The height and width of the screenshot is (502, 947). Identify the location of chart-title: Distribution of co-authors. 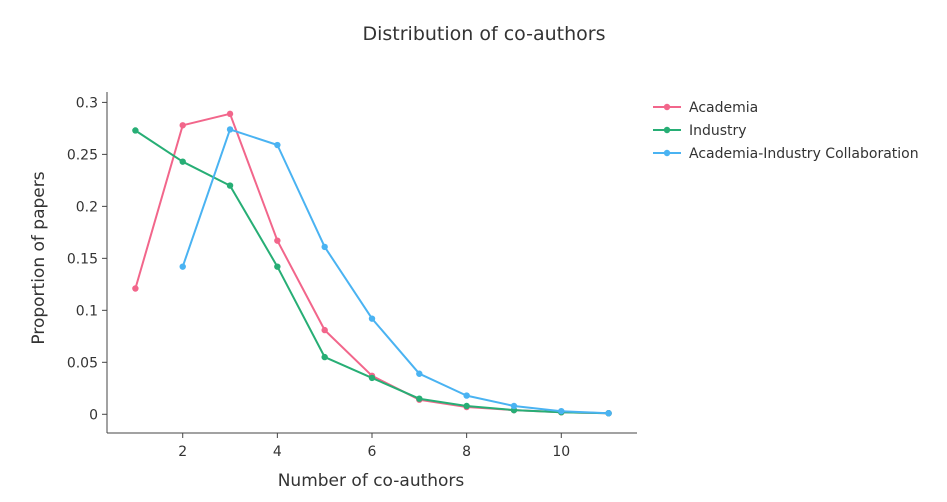
(483, 34).